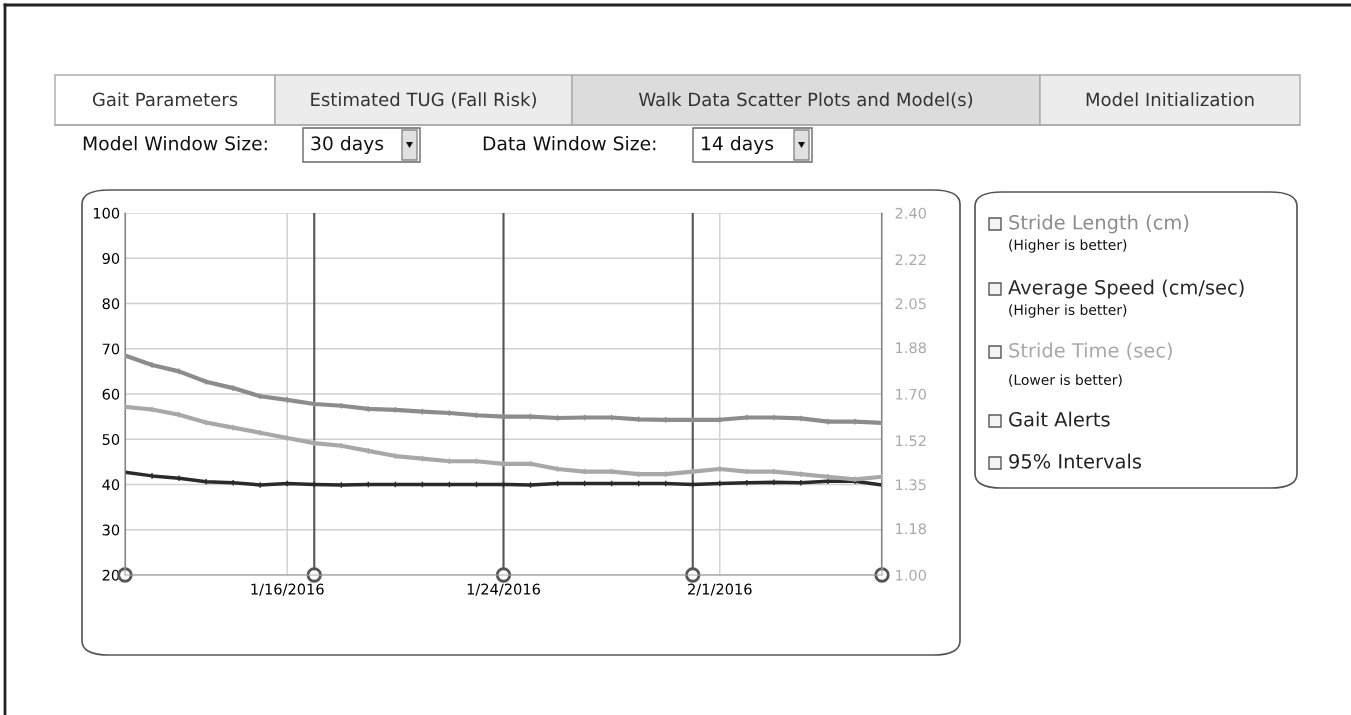  What do you see at coordinates (1090, 351) in the screenshot?
I see `text: Stride Time (sec)` at bounding box center [1090, 351].